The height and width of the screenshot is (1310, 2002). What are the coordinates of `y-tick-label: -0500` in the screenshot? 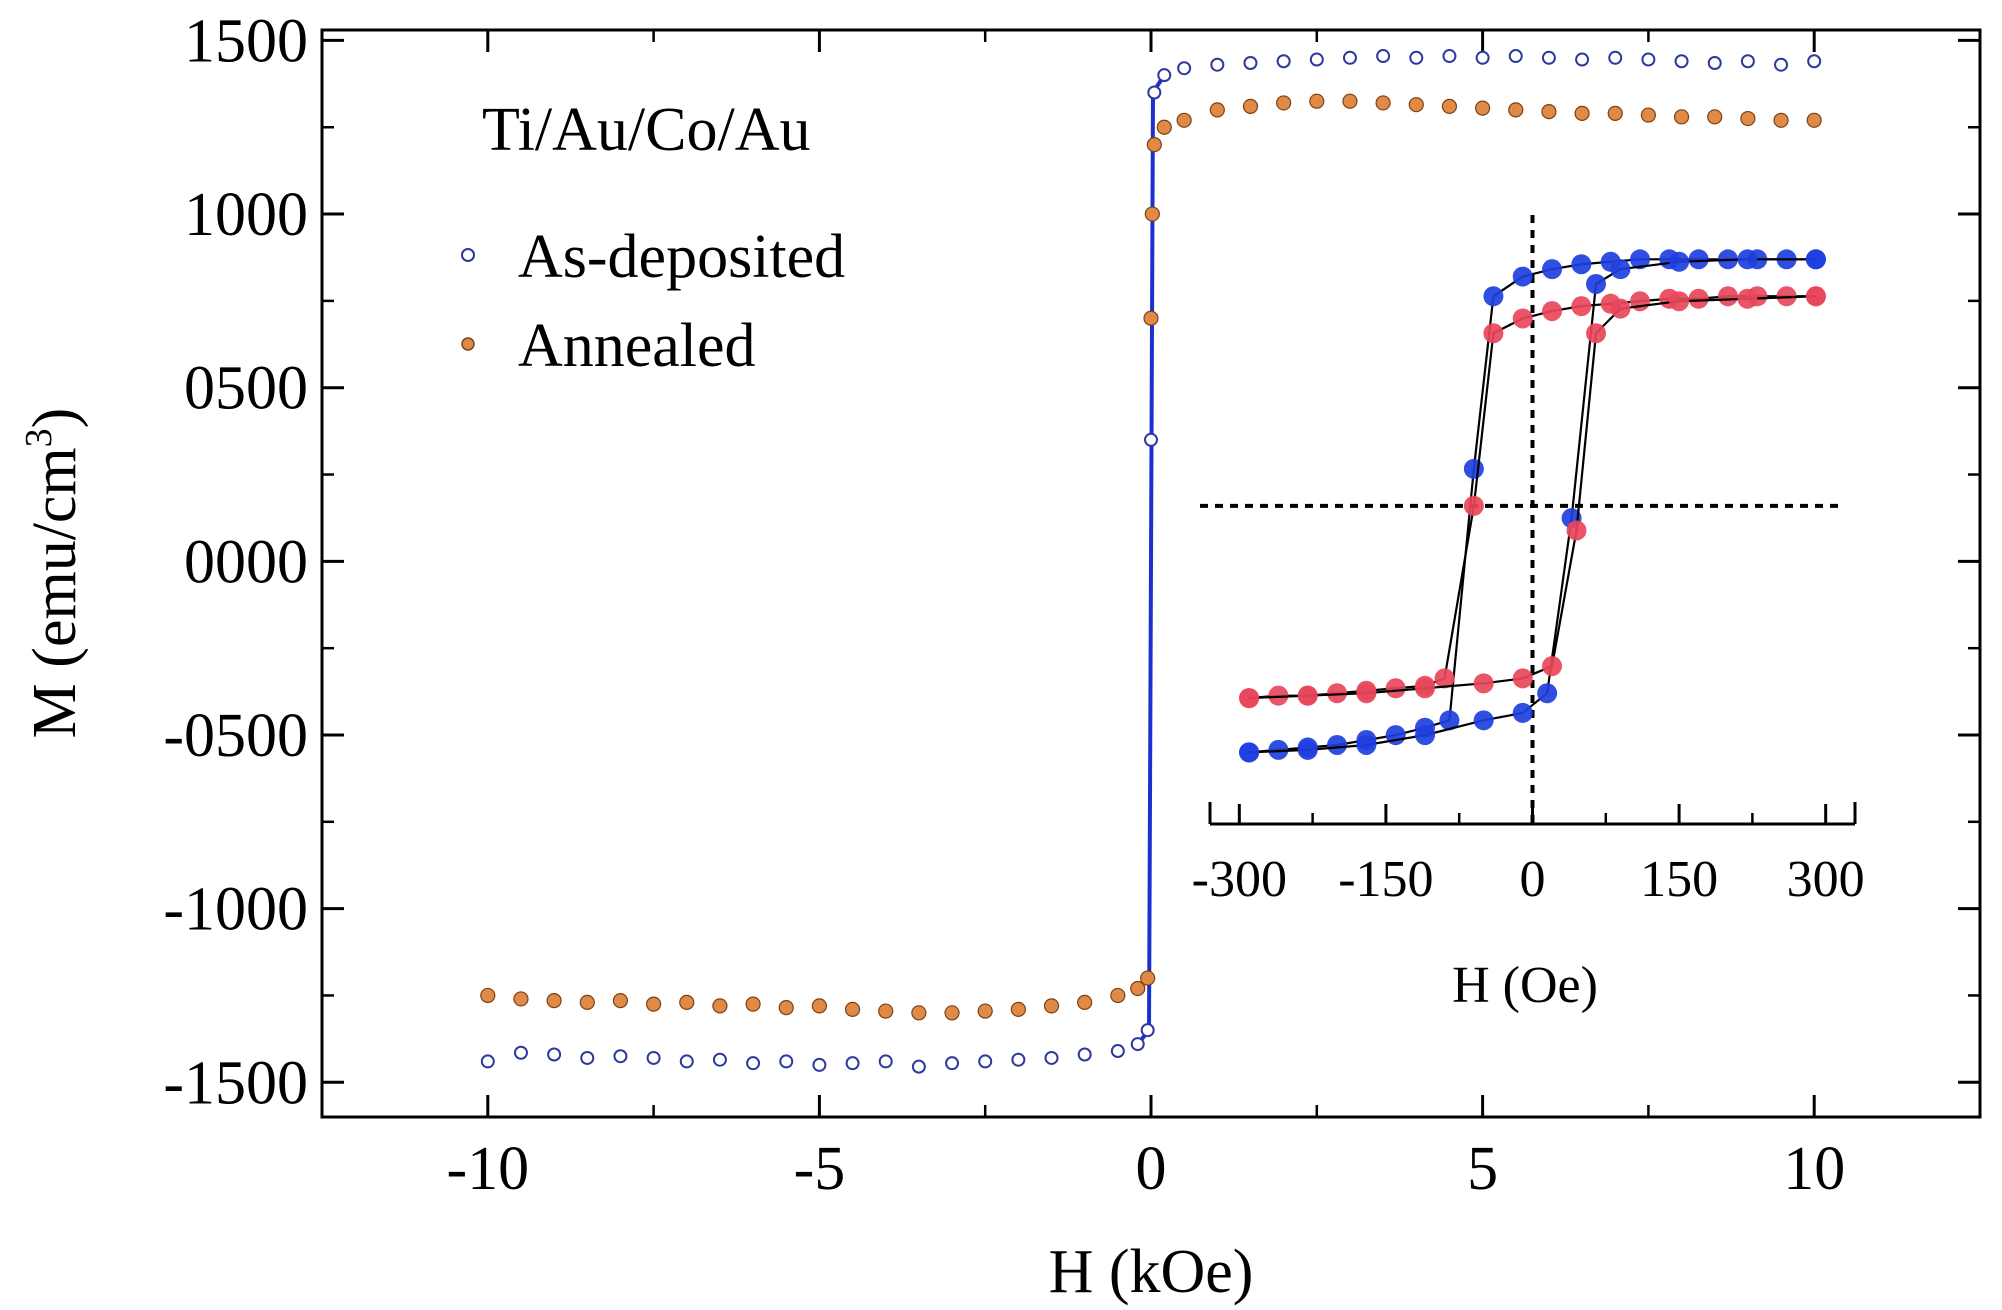 It's located at (235, 736).